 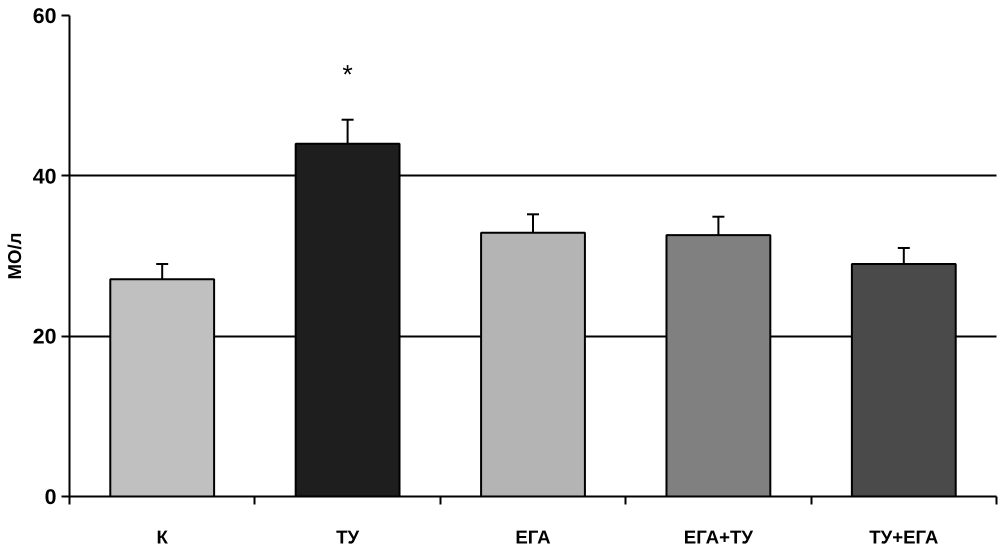 What do you see at coordinates (347, 75) in the screenshot?
I see `annotation: *` at bounding box center [347, 75].